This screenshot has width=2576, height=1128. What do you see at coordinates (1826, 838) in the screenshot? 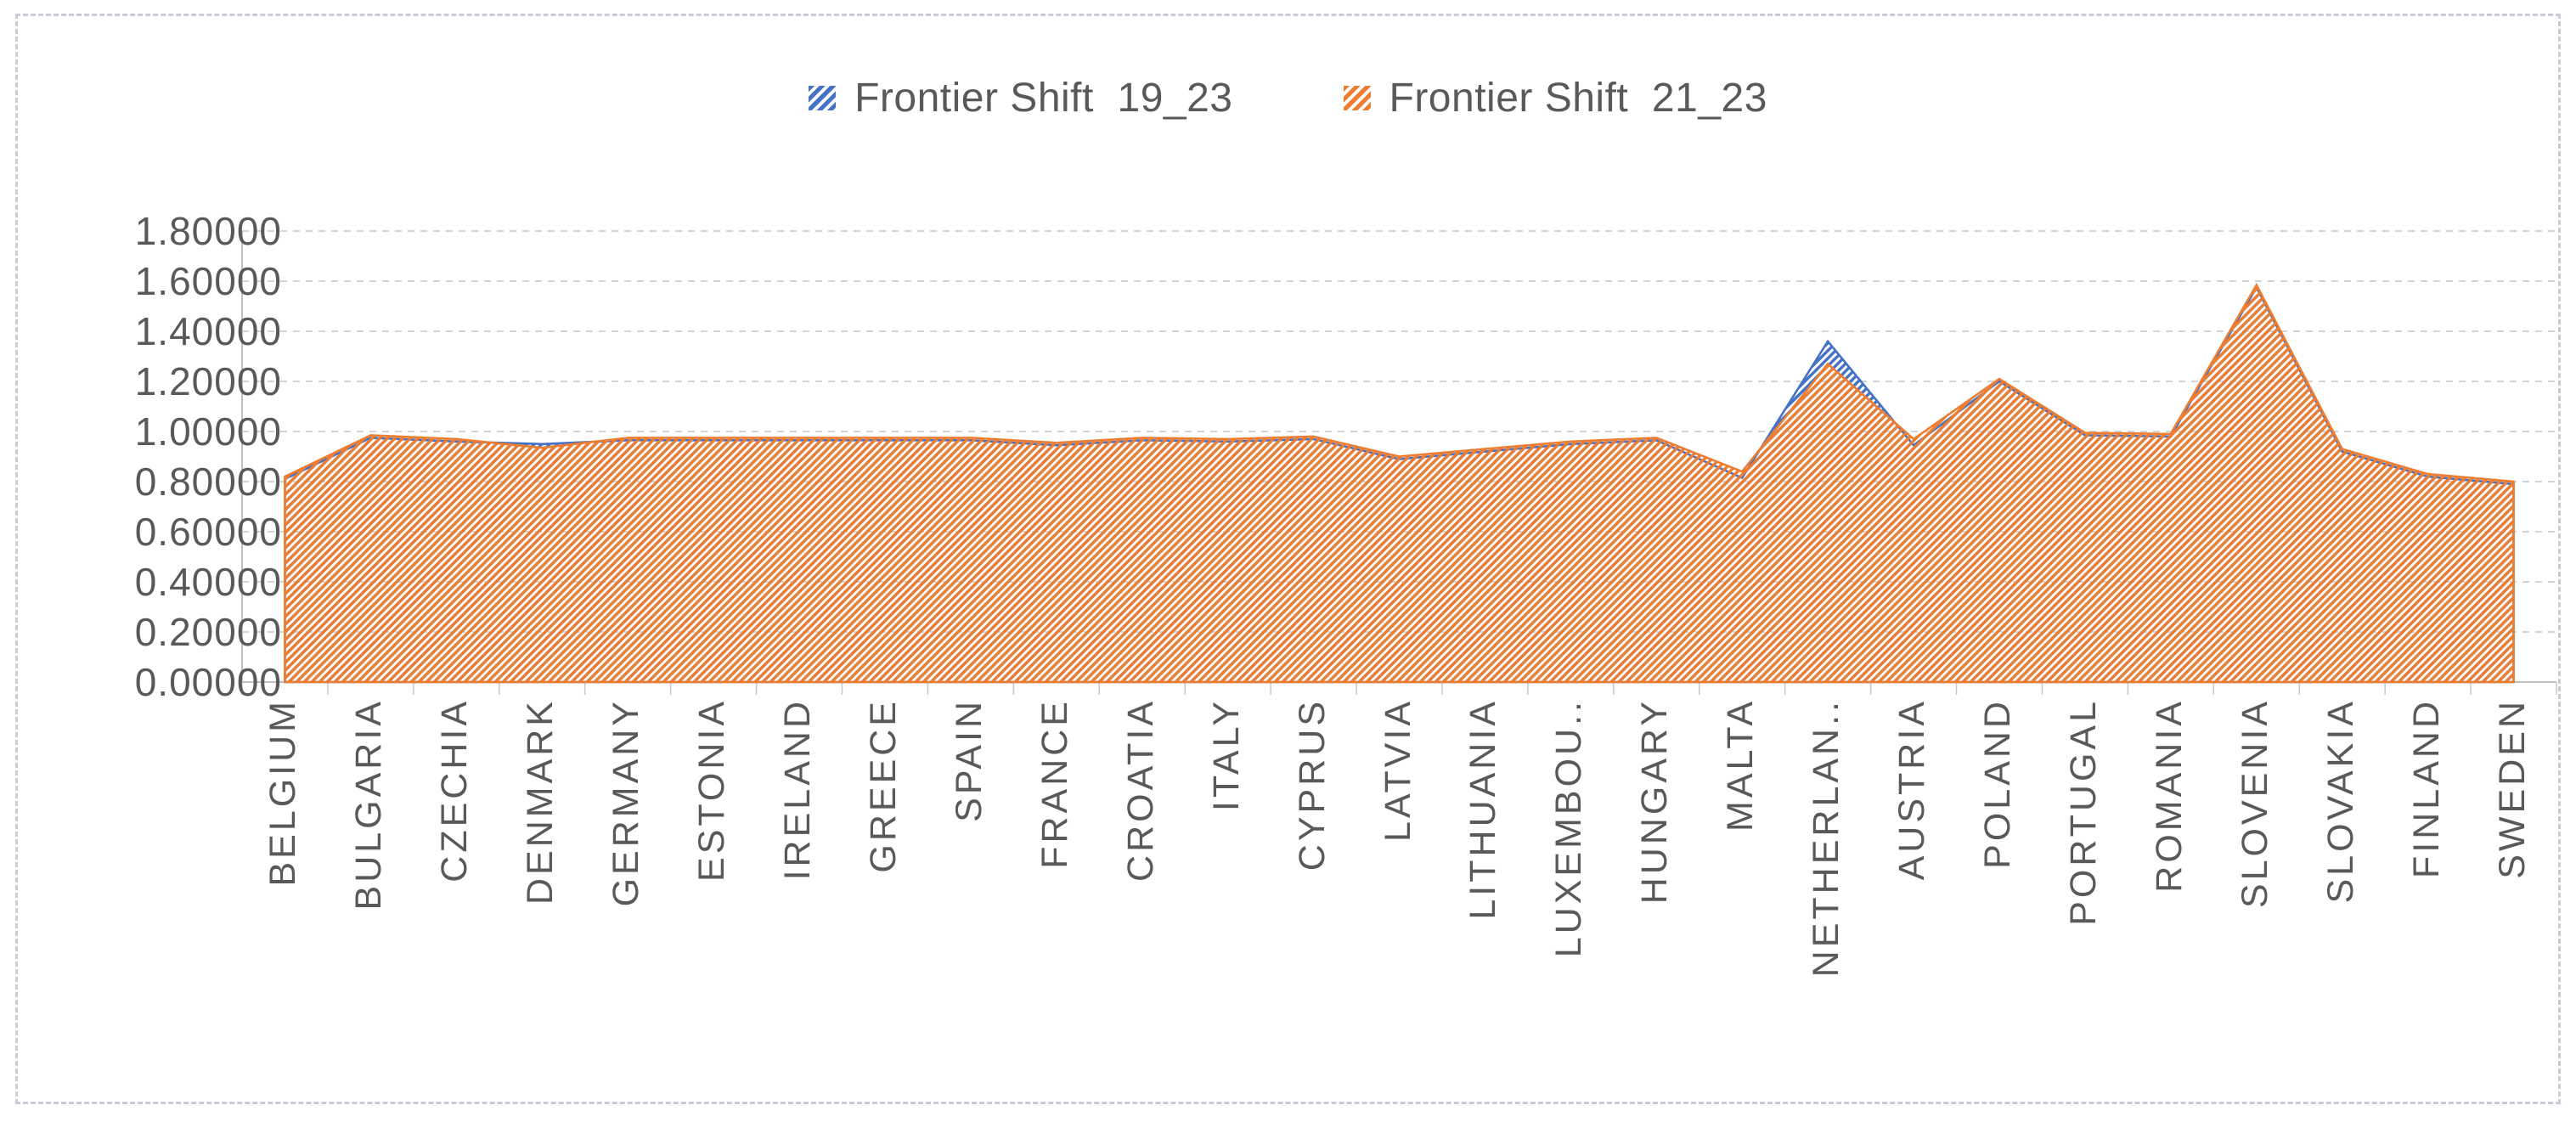
I see `x-category-label: NETHERLAN..` at bounding box center [1826, 838].